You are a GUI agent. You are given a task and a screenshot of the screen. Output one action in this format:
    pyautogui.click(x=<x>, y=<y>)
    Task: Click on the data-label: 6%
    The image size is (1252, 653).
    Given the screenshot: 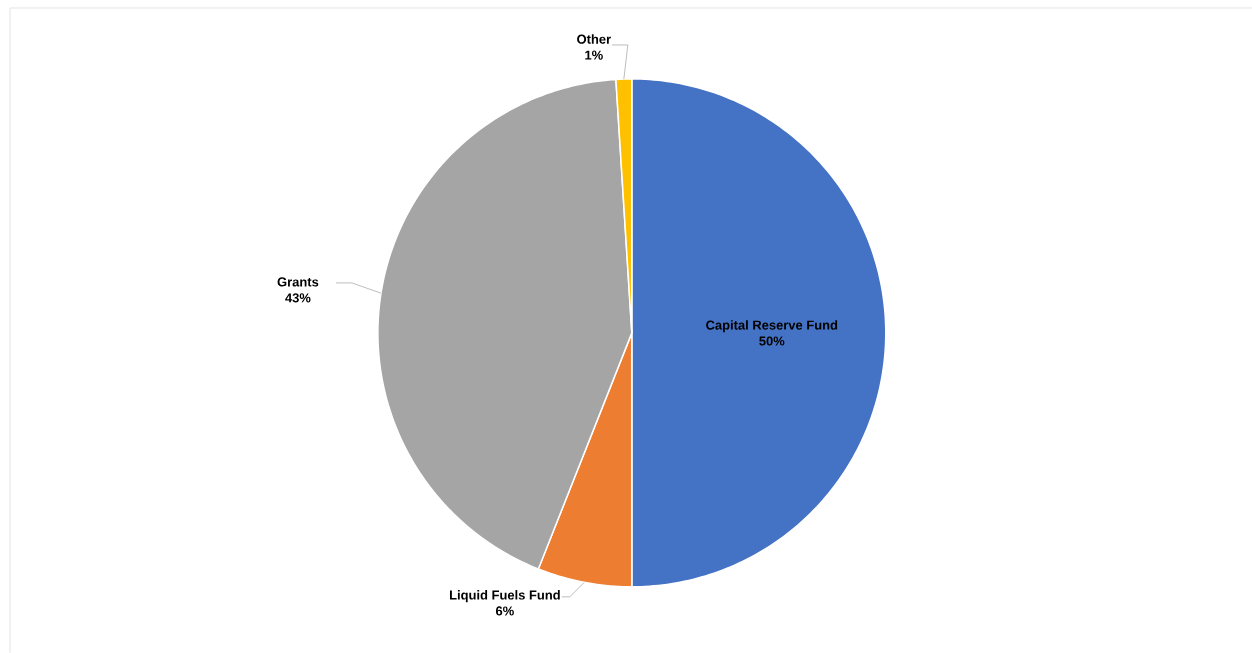 What is the action you would take?
    pyautogui.click(x=504, y=611)
    